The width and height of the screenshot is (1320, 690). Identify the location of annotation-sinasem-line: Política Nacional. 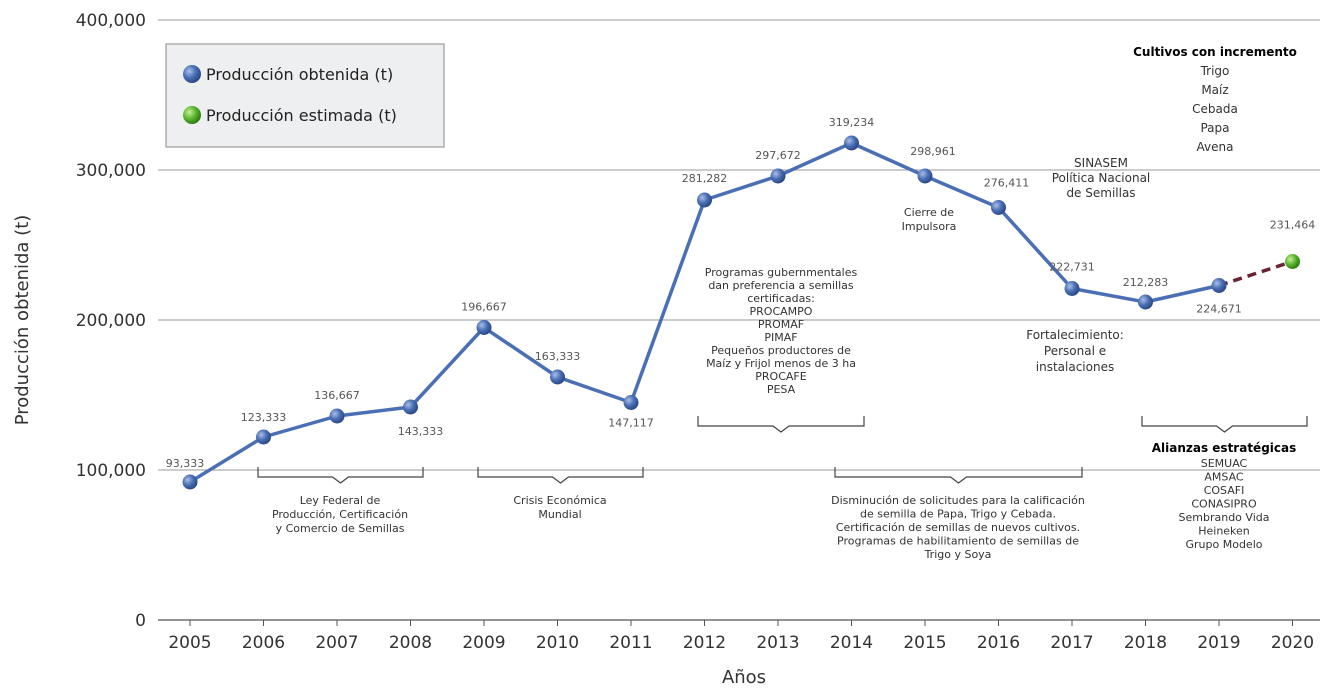
(1101, 178).